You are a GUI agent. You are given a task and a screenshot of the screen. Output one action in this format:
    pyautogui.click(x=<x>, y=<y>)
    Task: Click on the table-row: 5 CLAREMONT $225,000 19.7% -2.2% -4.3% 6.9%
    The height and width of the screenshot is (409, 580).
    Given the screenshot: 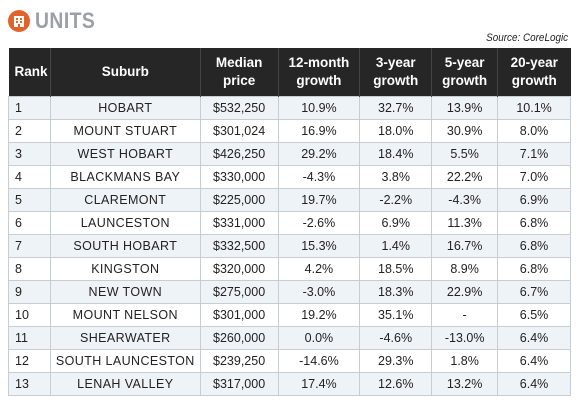 What is the action you would take?
    pyautogui.click(x=289, y=200)
    